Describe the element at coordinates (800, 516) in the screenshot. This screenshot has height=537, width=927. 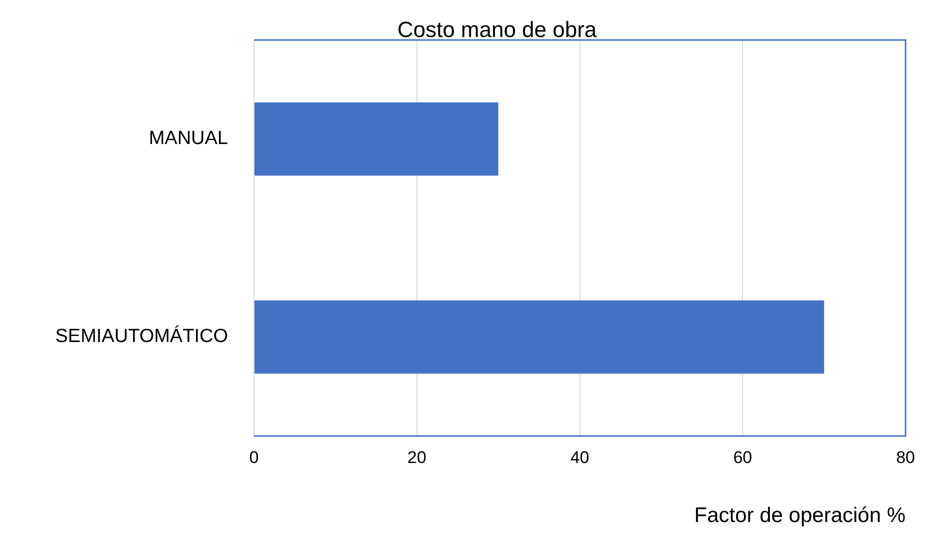
I see `x-axis-title: Factor de operación %` at that location.